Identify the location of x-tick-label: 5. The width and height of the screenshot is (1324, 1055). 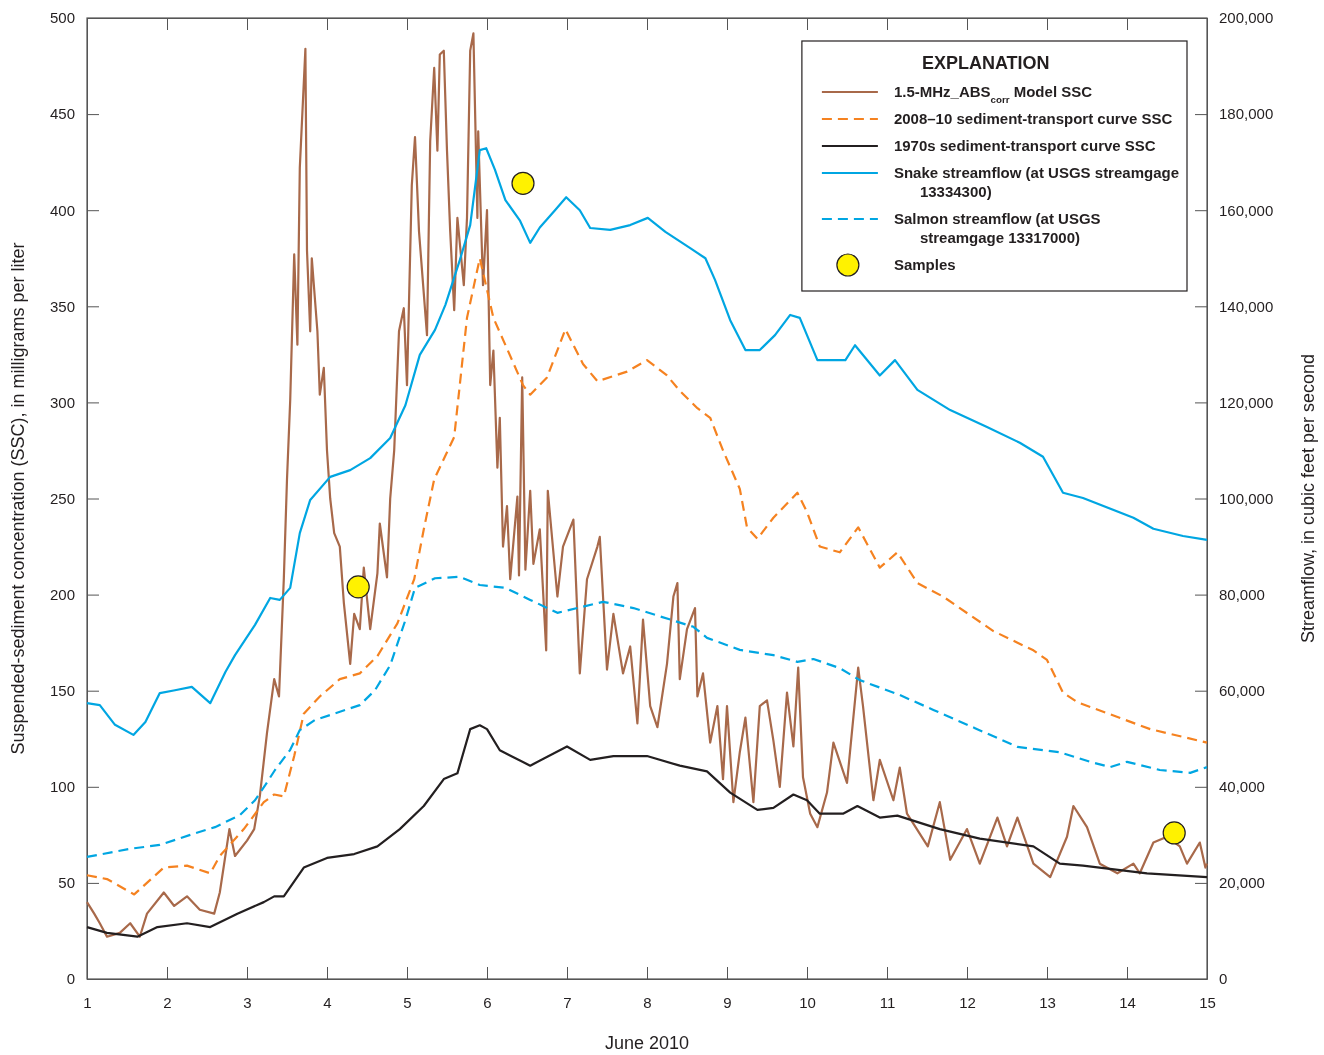
(407, 1002).